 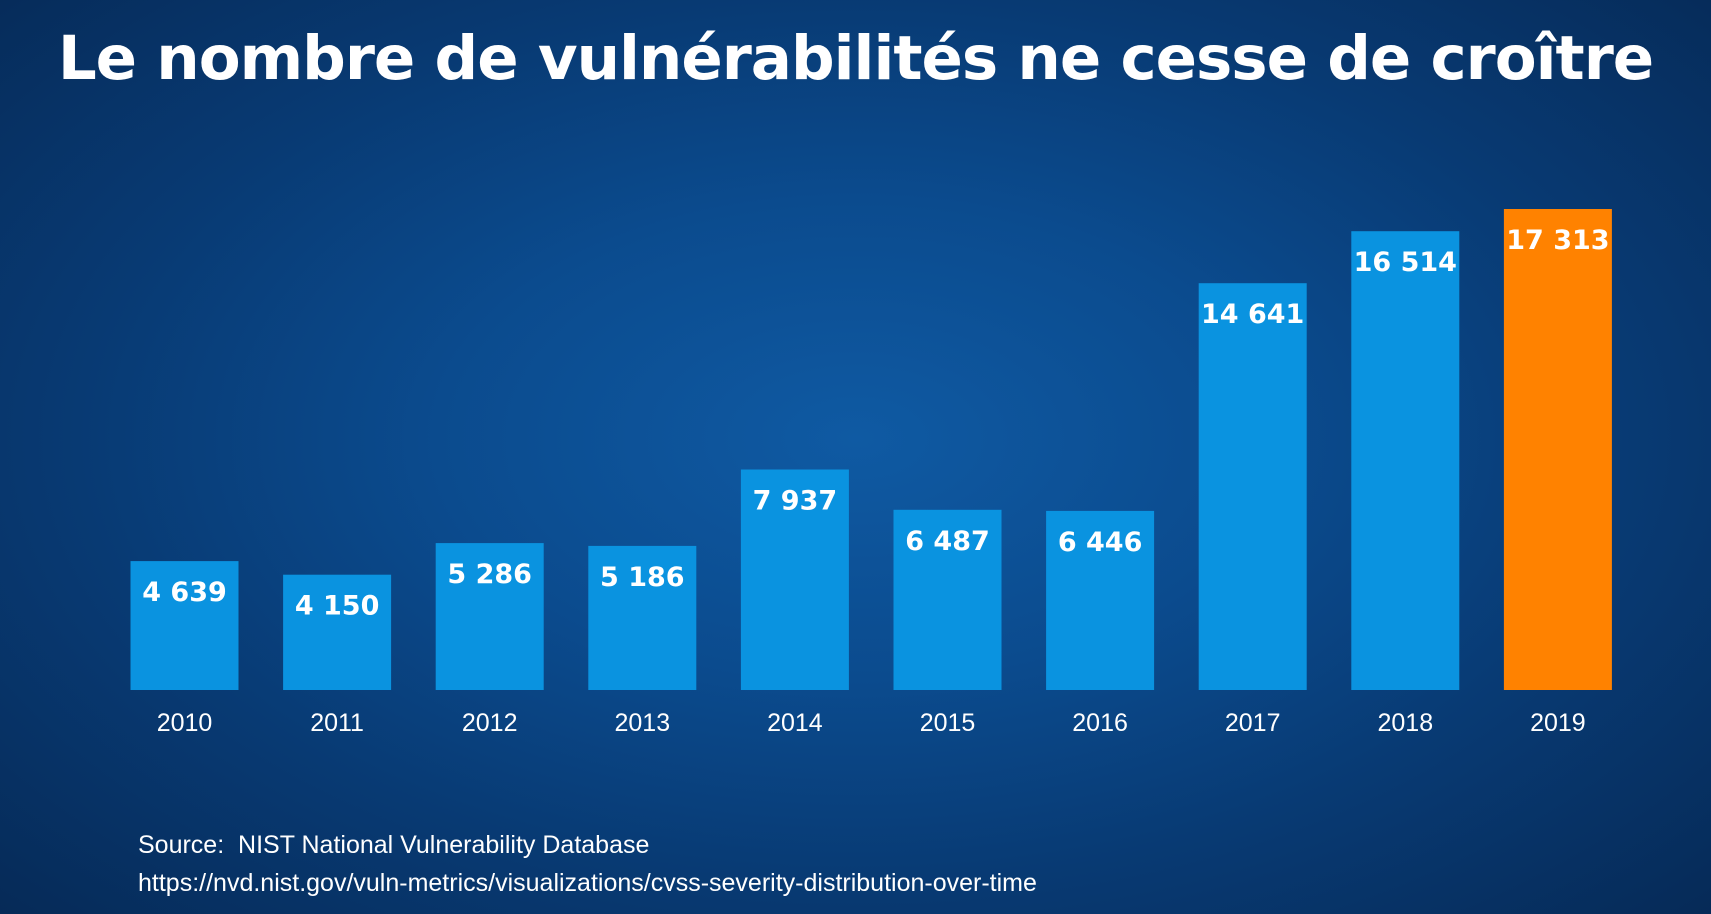 What do you see at coordinates (795, 501) in the screenshot?
I see `value-label-2014: 7 937` at bounding box center [795, 501].